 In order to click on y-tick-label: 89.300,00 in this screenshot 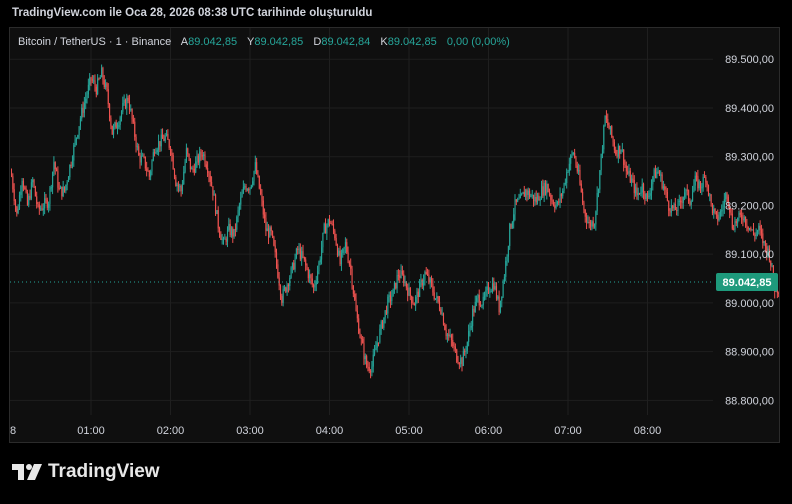, I will do `click(749, 158)`.